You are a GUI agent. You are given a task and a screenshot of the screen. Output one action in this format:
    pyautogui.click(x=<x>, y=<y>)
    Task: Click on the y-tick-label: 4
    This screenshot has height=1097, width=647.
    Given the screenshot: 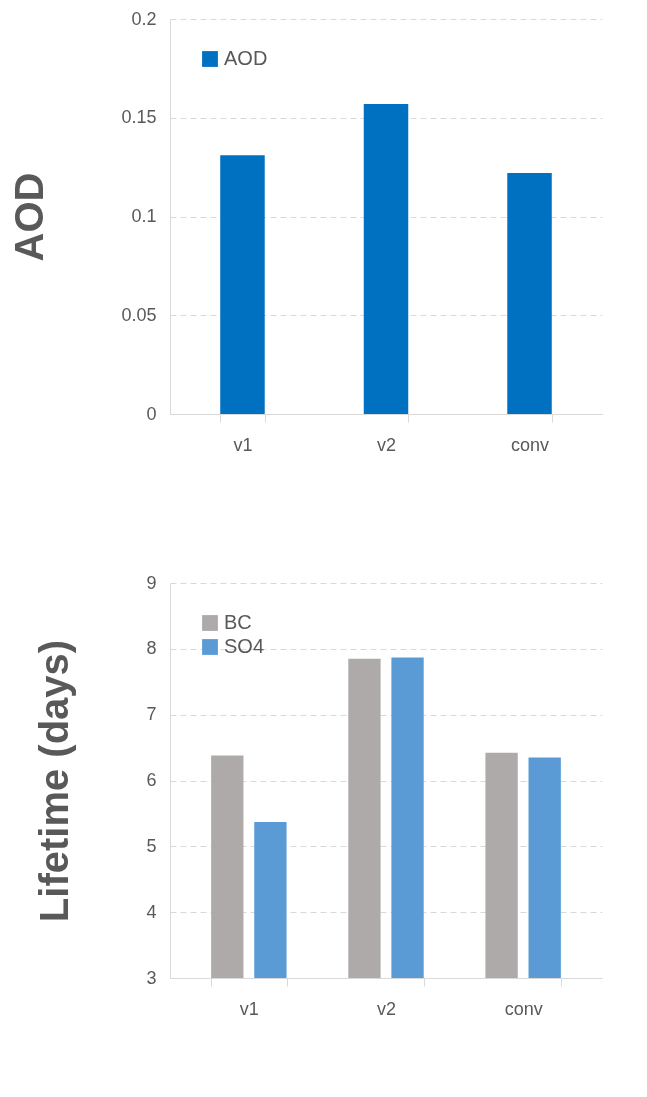 What is the action you would take?
    pyautogui.click(x=151, y=911)
    